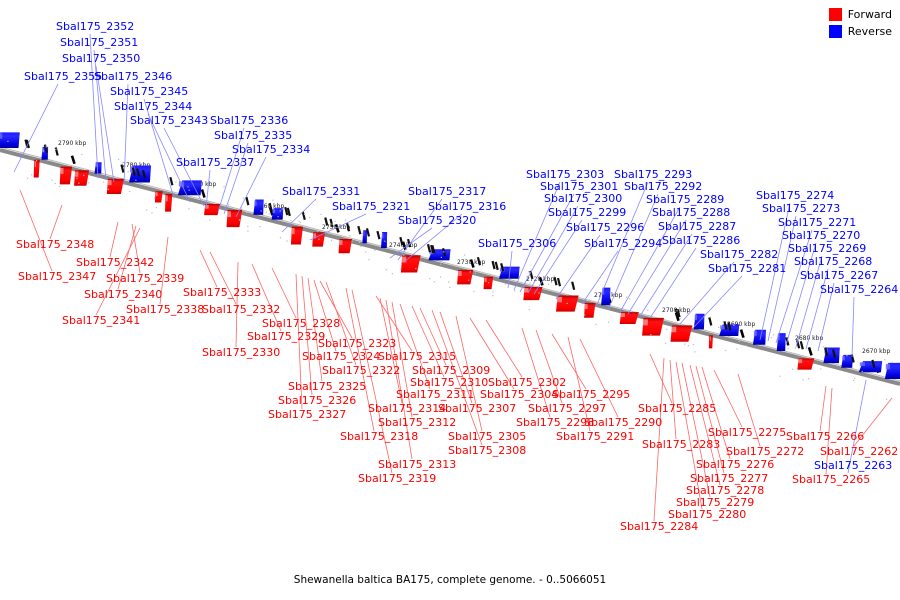 Image resolution: width=900 pixels, height=600 pixels. What do you see at coordinates (249, 120) in the screenshot?
I see `gene-label: Sbal175_2336` at bounding box center [249, 120].